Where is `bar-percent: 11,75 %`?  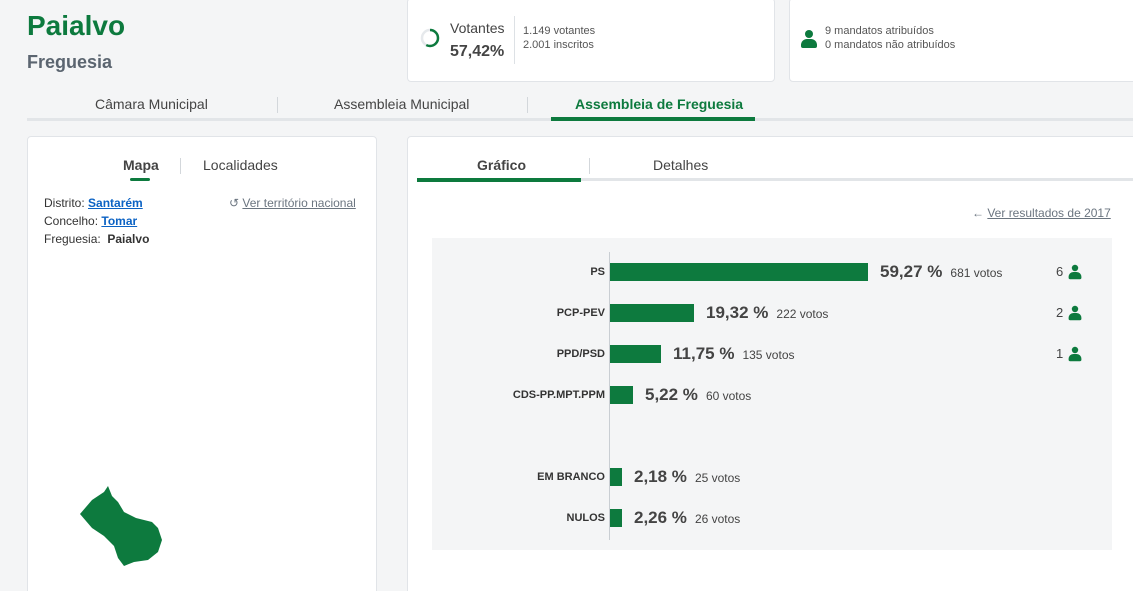 bar-percent: 11,75 % is located at coordinates (704, 353).